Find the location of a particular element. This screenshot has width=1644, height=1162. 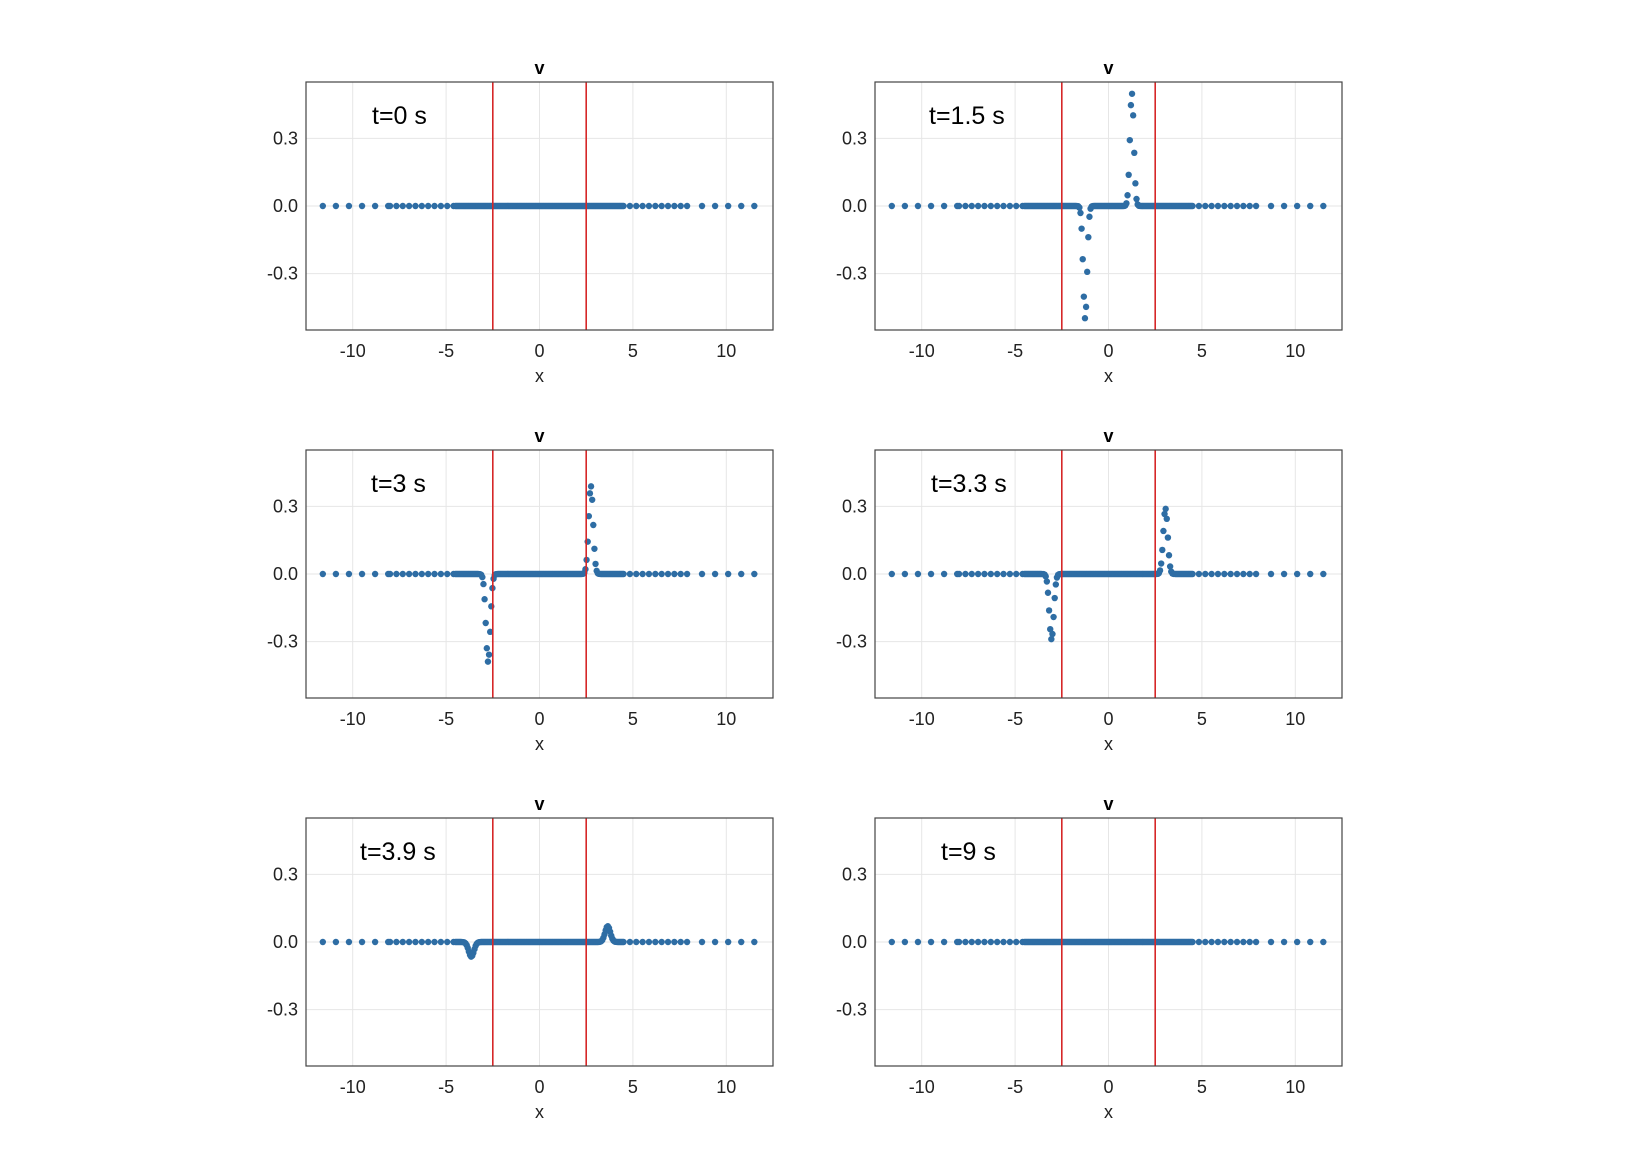

panel-1: -10 -5 0 5 10 -0.3 0.0 0.3 v x t=0 s is located at coordinates (520, 222).